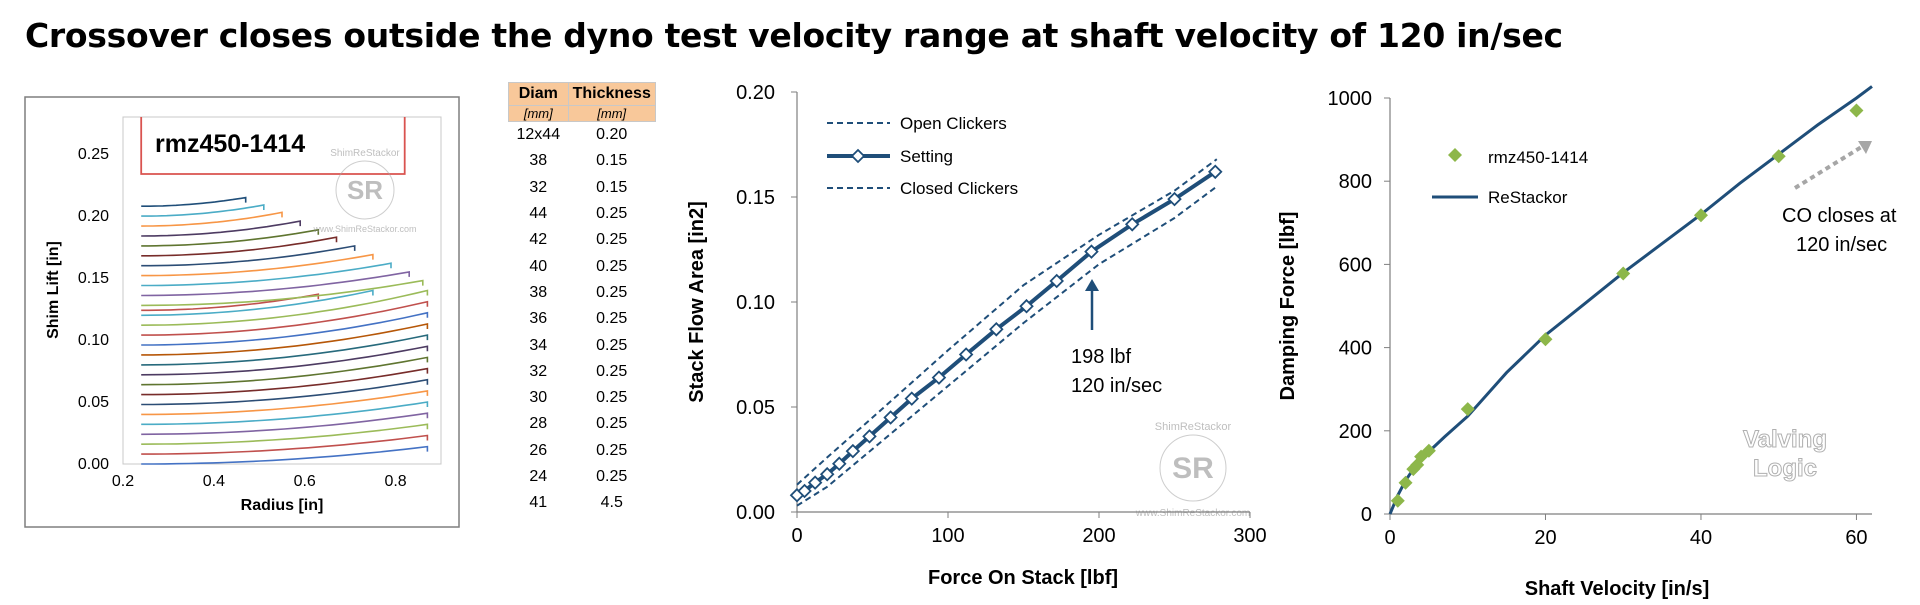 The image size is (1920, 605). I want to click on table-row: 32 0.25, so click(582, 372).